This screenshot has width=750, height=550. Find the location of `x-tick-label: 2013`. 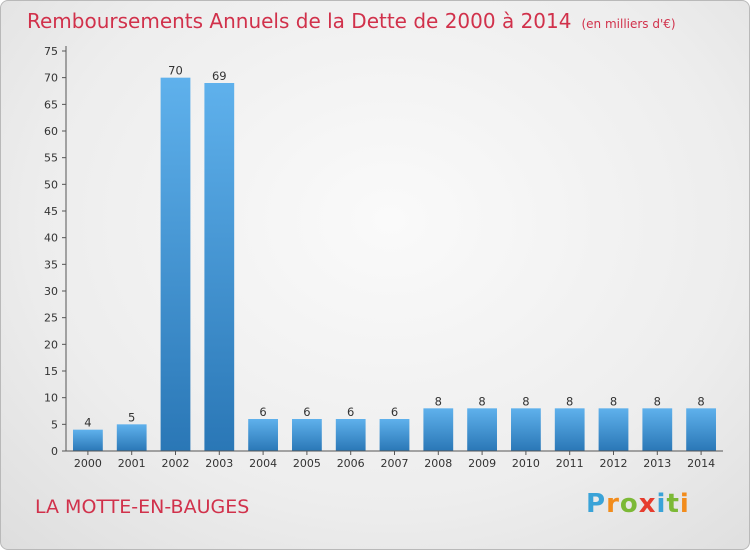

x-tick-label: 2013 is located at coordinates (657, 463).